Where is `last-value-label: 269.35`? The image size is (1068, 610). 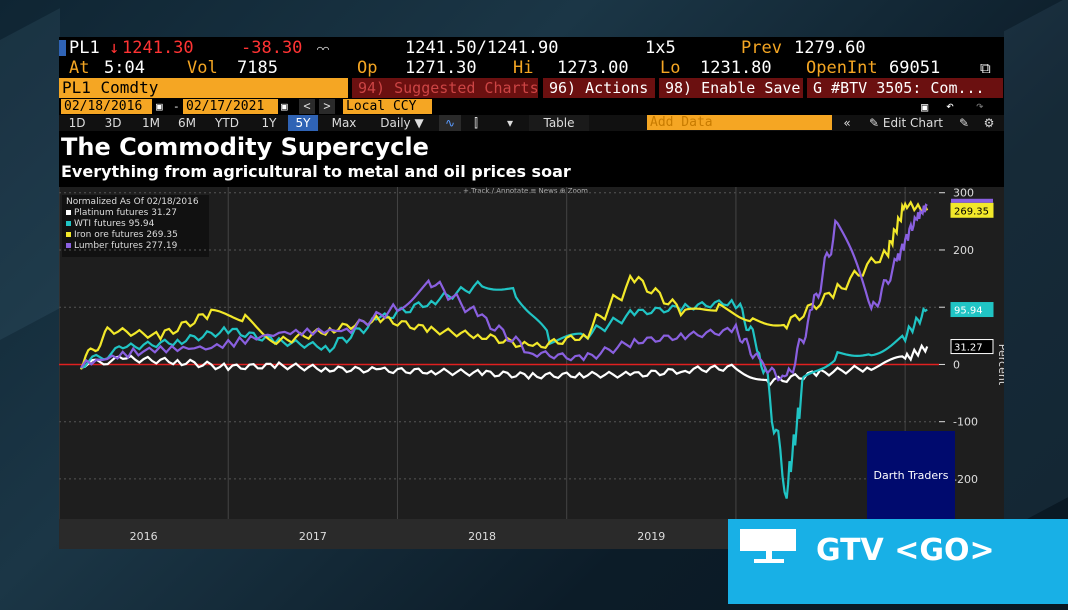
last-value-label: 269.35 is located at coordinates (971, 211).